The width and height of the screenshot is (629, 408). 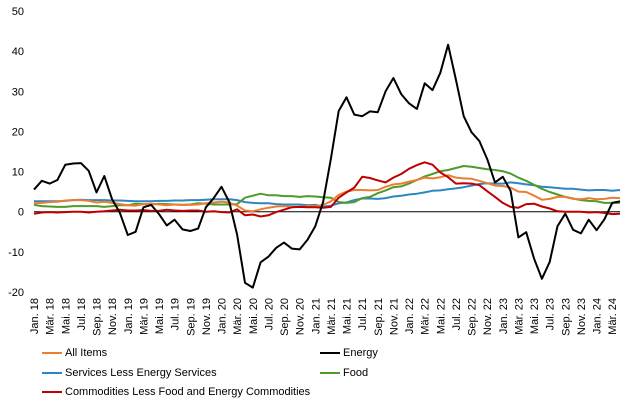 I want to click on x-tick-label: Jan. 18, so click(x=35, y=316).